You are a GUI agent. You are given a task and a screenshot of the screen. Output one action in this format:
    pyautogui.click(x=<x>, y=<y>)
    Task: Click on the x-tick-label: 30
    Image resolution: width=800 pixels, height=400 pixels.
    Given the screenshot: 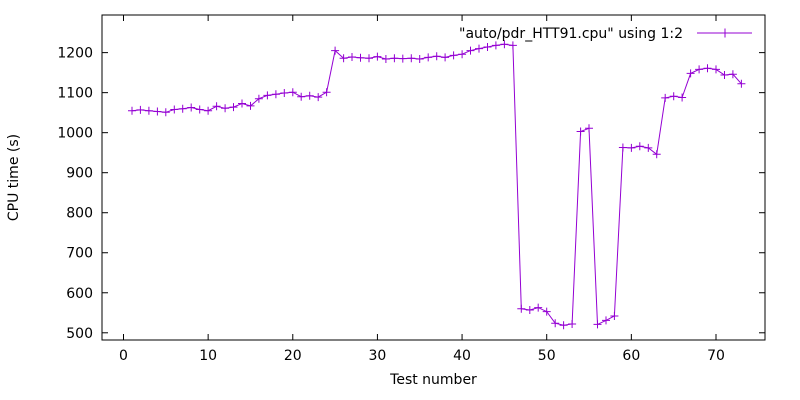 What is the action you would take?
    pyautogui.click(x=378, y=356)
    